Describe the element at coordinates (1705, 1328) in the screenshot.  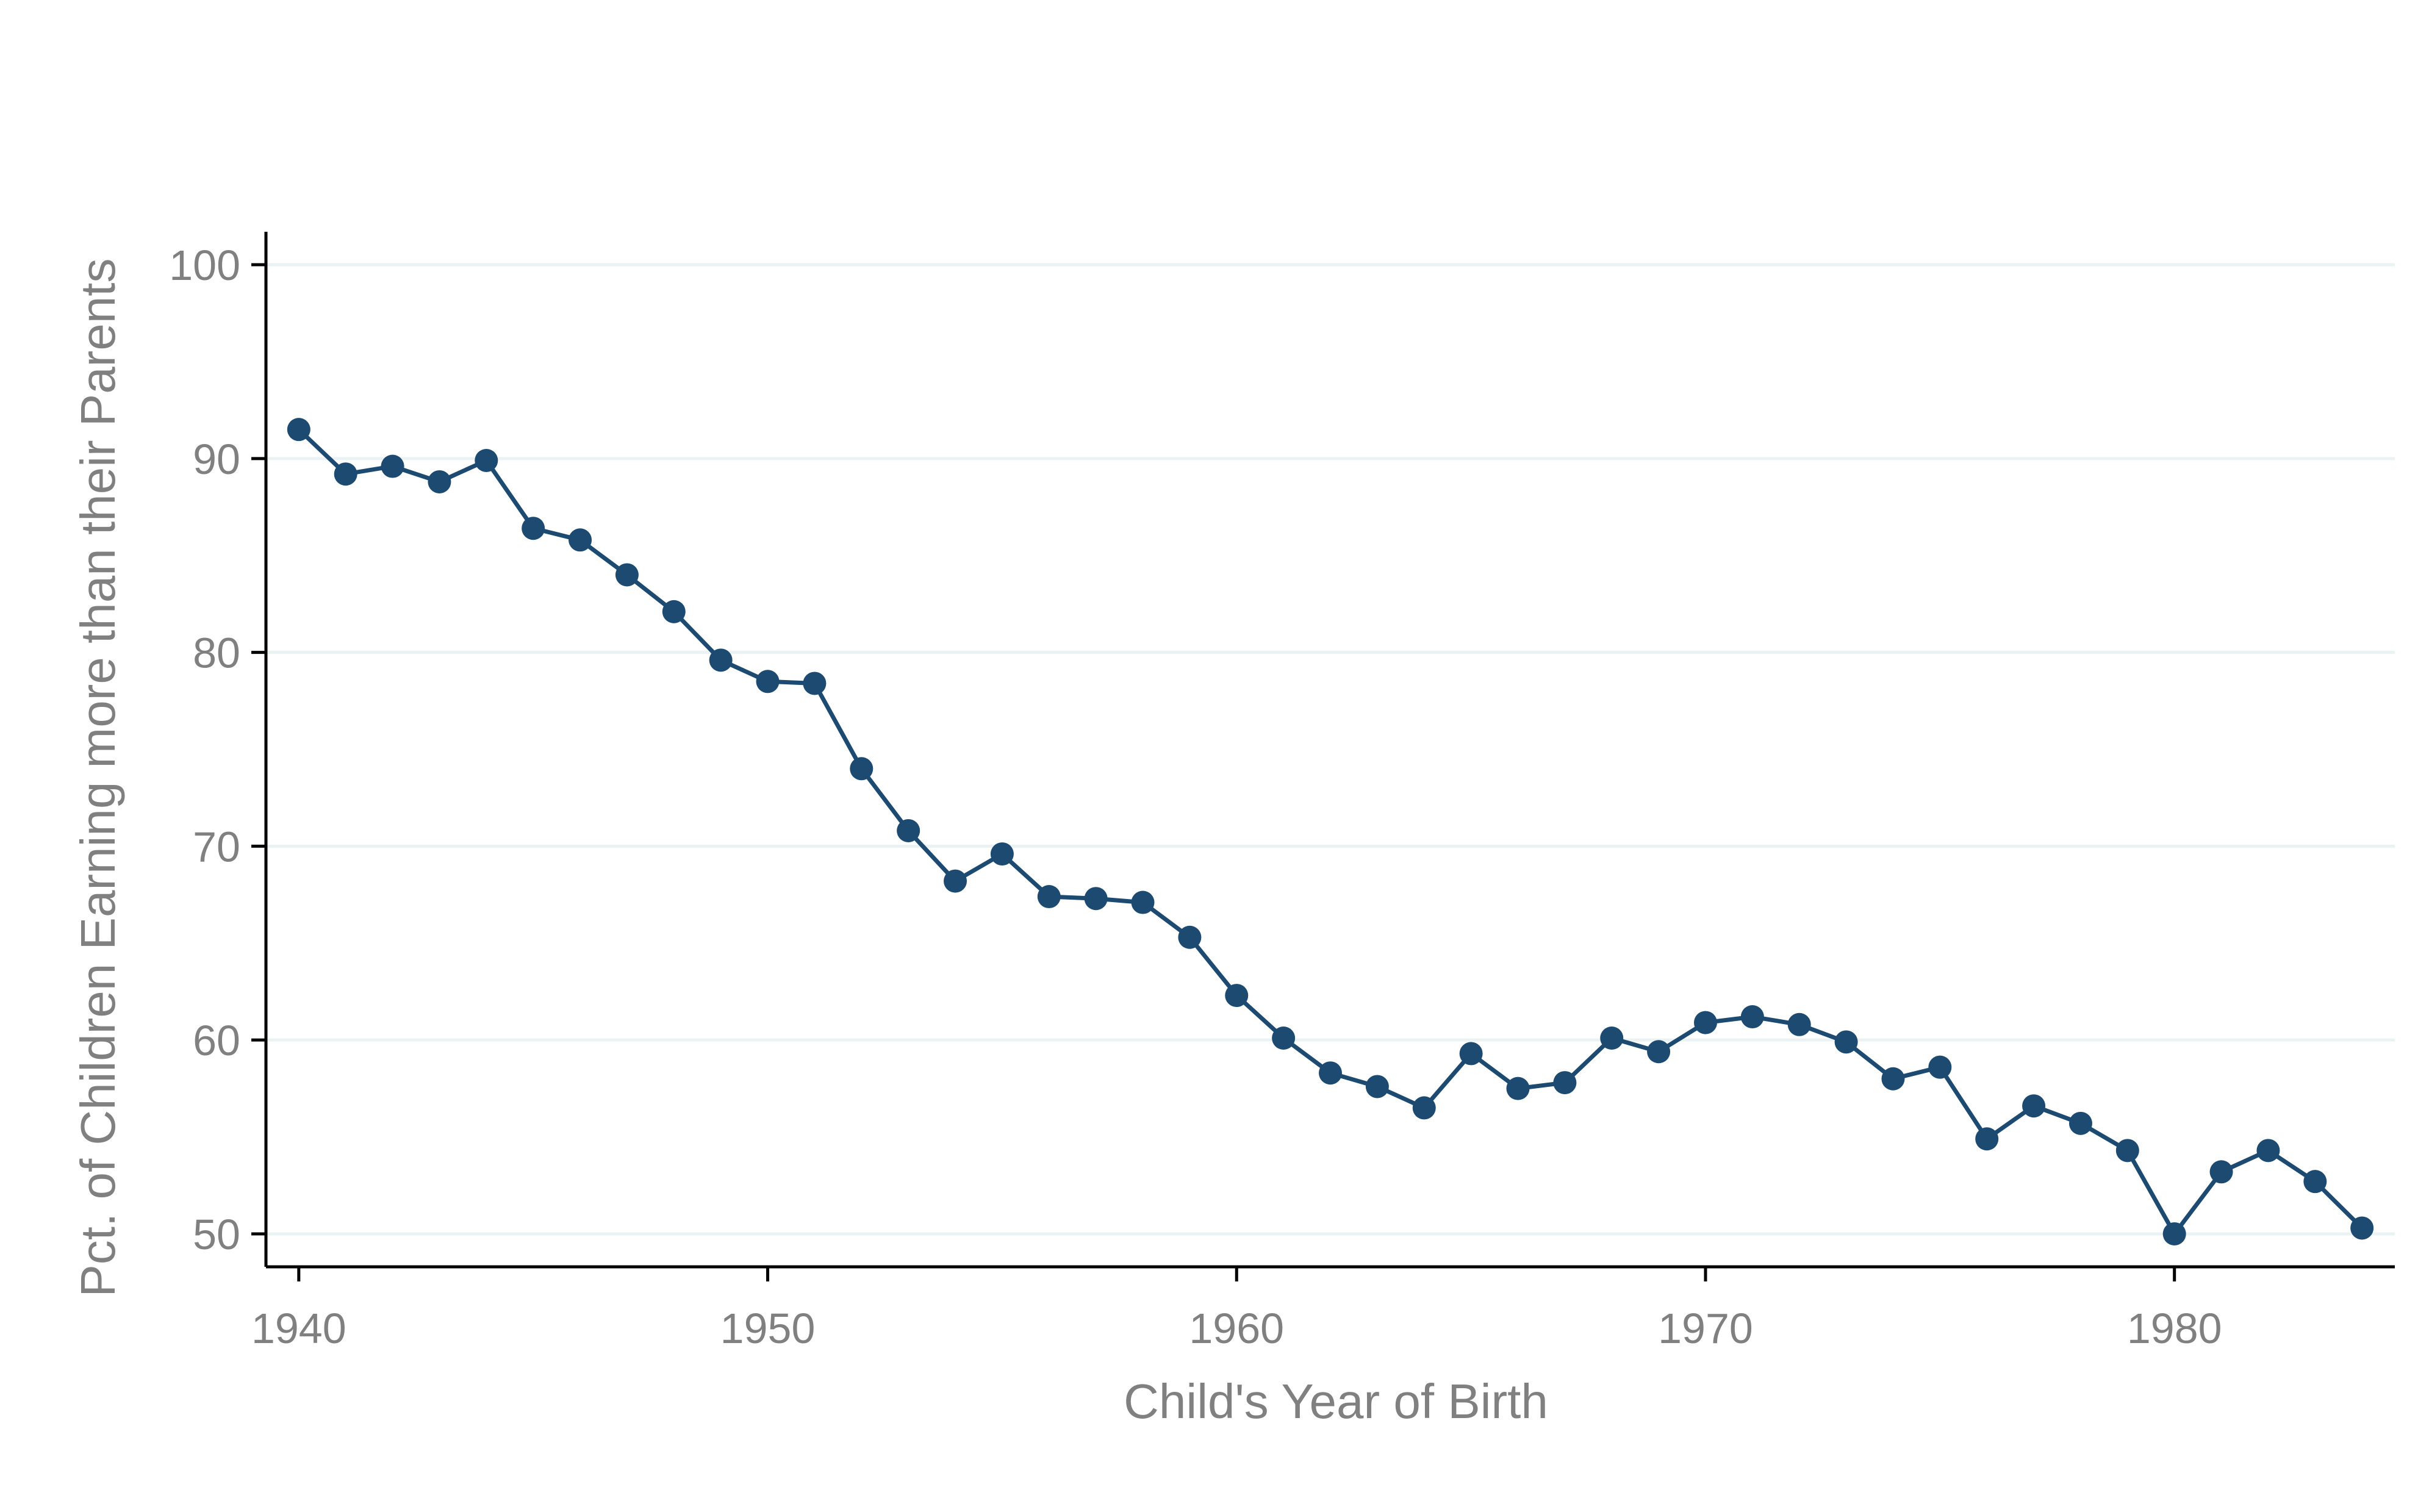
I see `x-tick-label: 1970` at that location.